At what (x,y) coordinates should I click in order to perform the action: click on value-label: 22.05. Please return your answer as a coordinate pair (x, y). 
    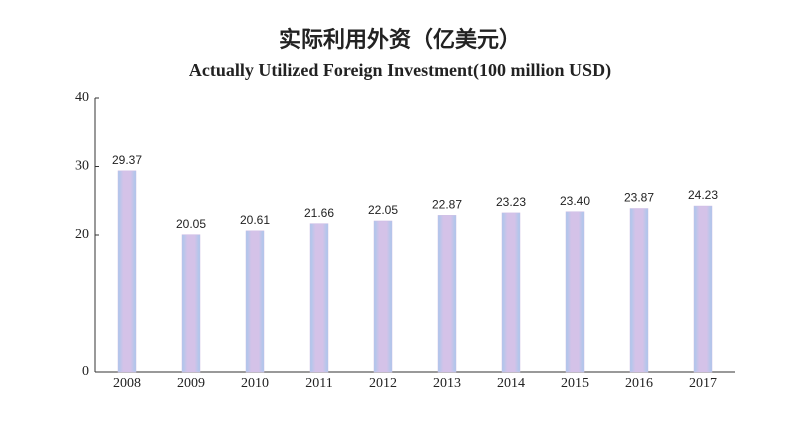
    Looking at the image, I should click on (383, 210).